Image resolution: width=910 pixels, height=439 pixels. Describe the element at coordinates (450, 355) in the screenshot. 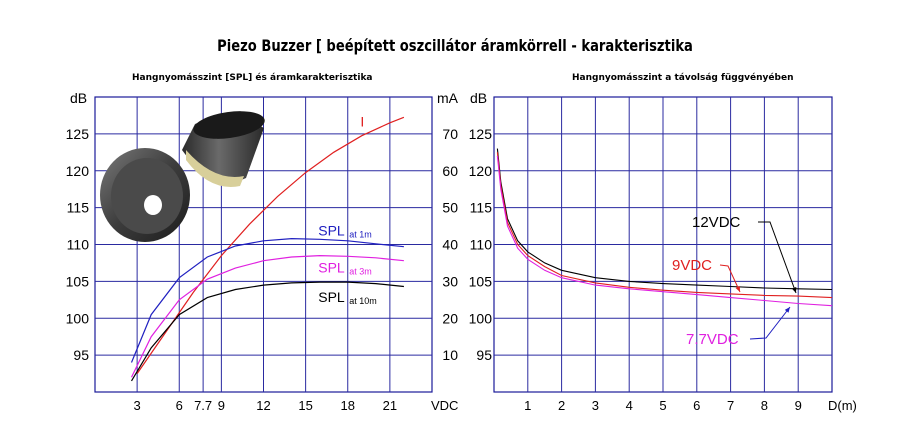

I see `left-y2-tick-label: 10` at that location.